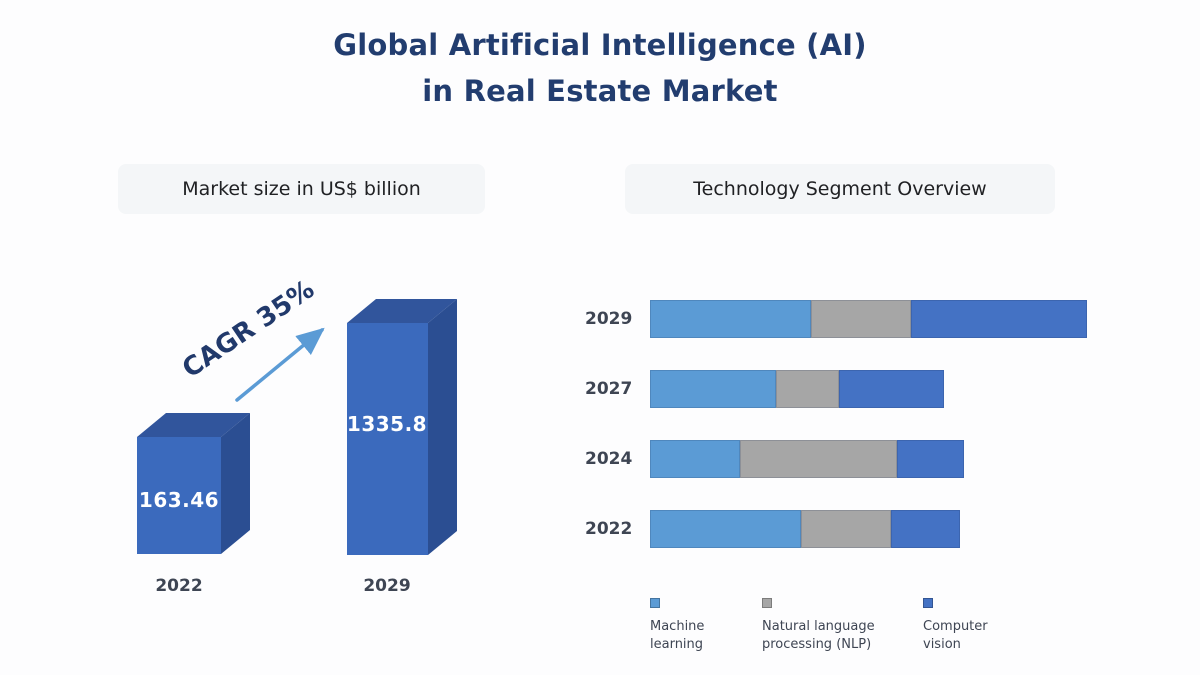 The image size is (1200, 675). I want to click on bar-2029: 1335.8, so click(402, 427).